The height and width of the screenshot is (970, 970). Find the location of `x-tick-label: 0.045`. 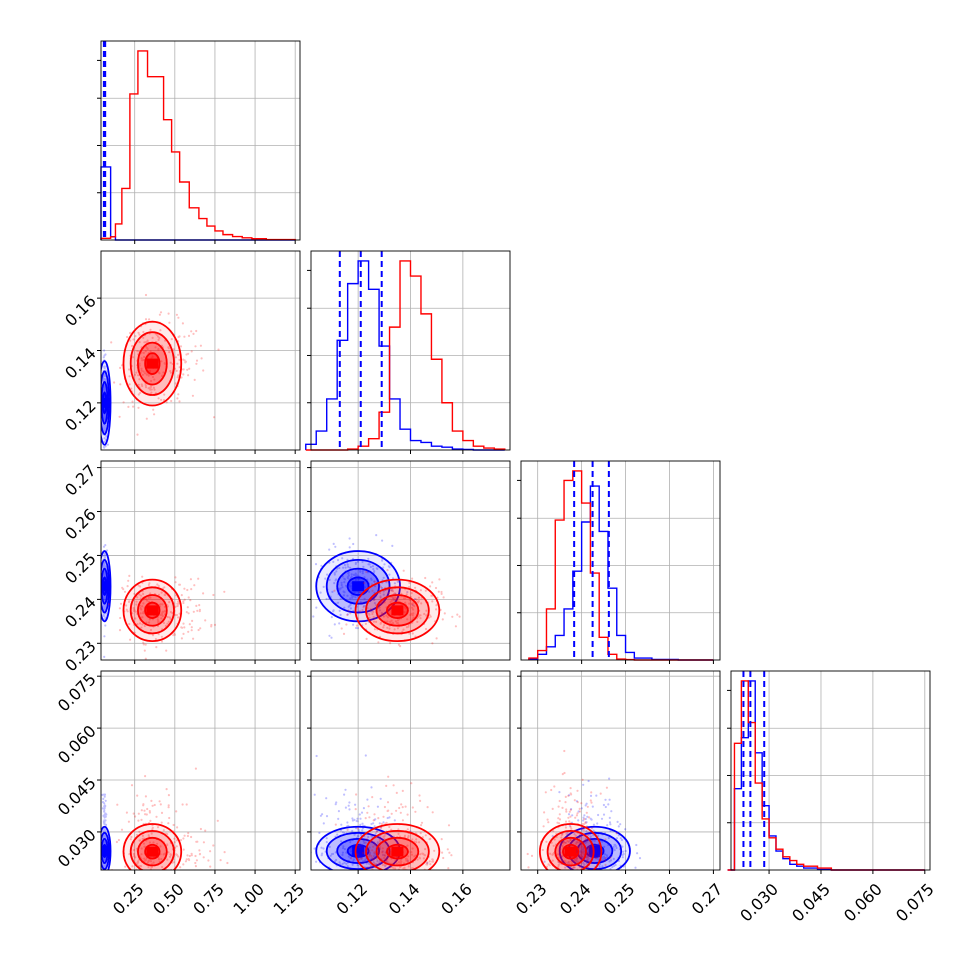

x-tick-label: 0.045 is located at coordinates (811, 903).